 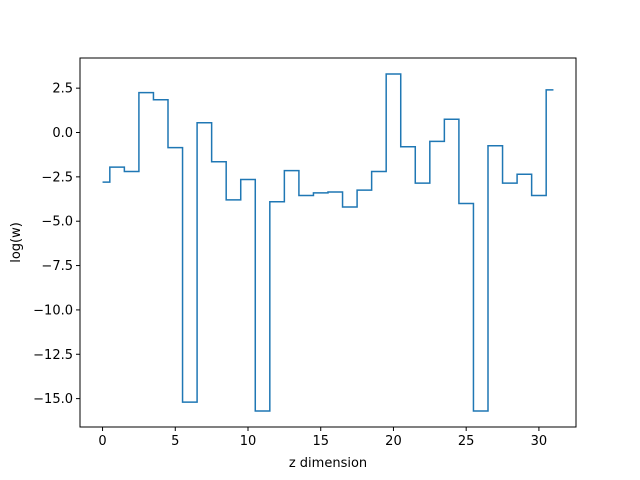 I want to click on x-tick-label: 10, so click(x=248, y=441).